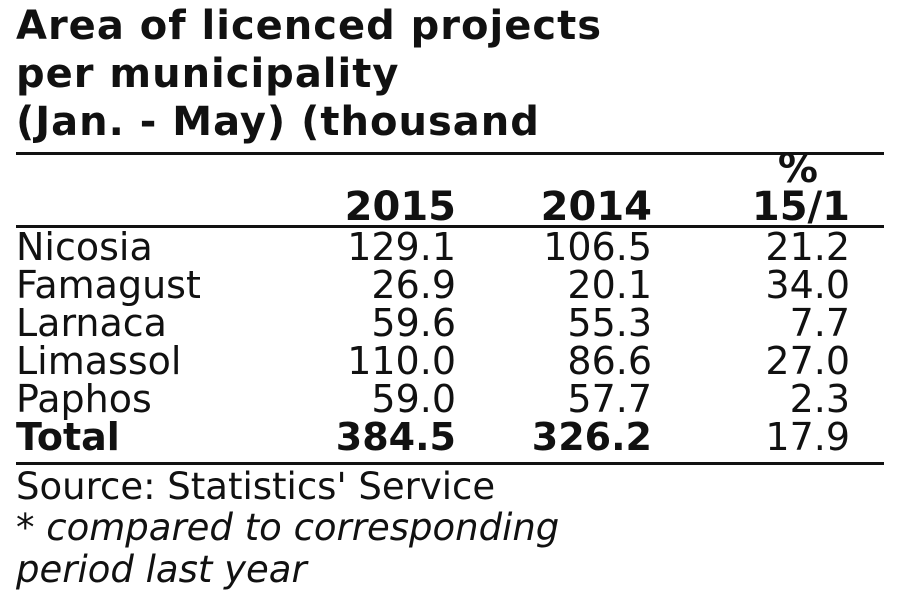  I want to click on header-2014: 2014, so click(596, 207).